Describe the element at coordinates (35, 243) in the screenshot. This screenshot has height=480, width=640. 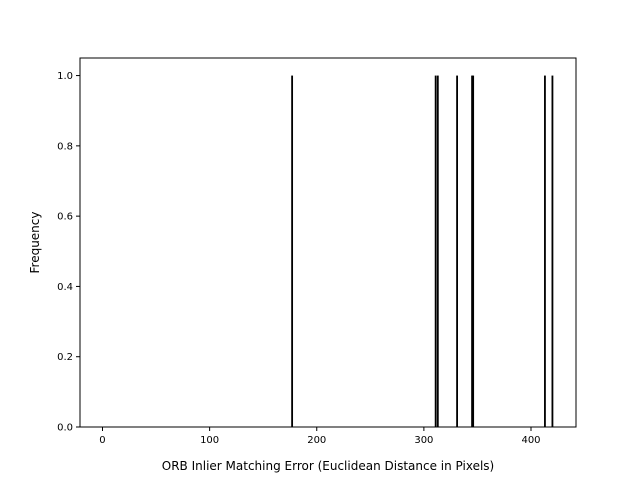
I see `y-axis-label: Frequency` at that location.